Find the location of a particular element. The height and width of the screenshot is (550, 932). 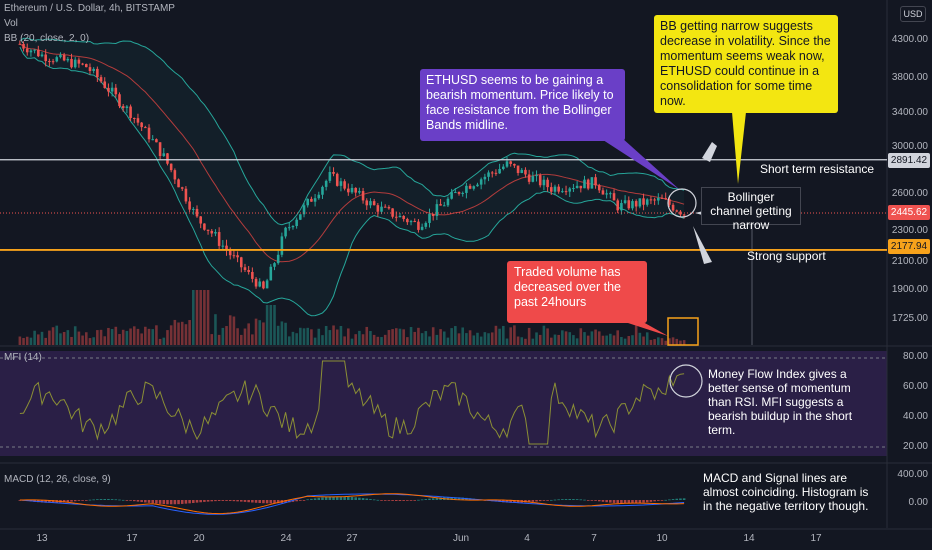

volume-bars is located at coordinates (352, 317).